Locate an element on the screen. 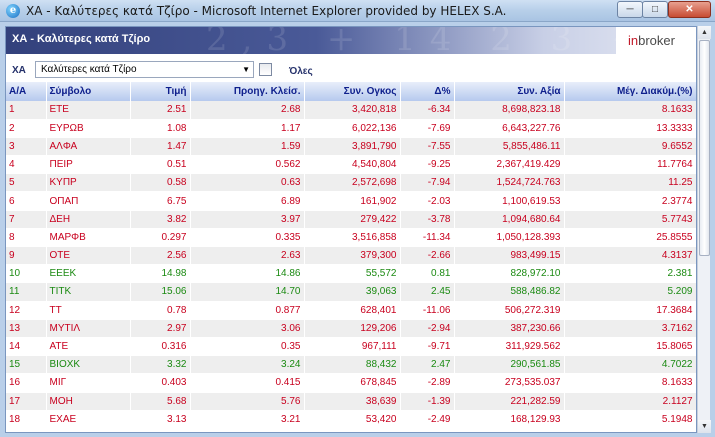  cell-value: 290,561.85 is located at coordinates (509, 365).